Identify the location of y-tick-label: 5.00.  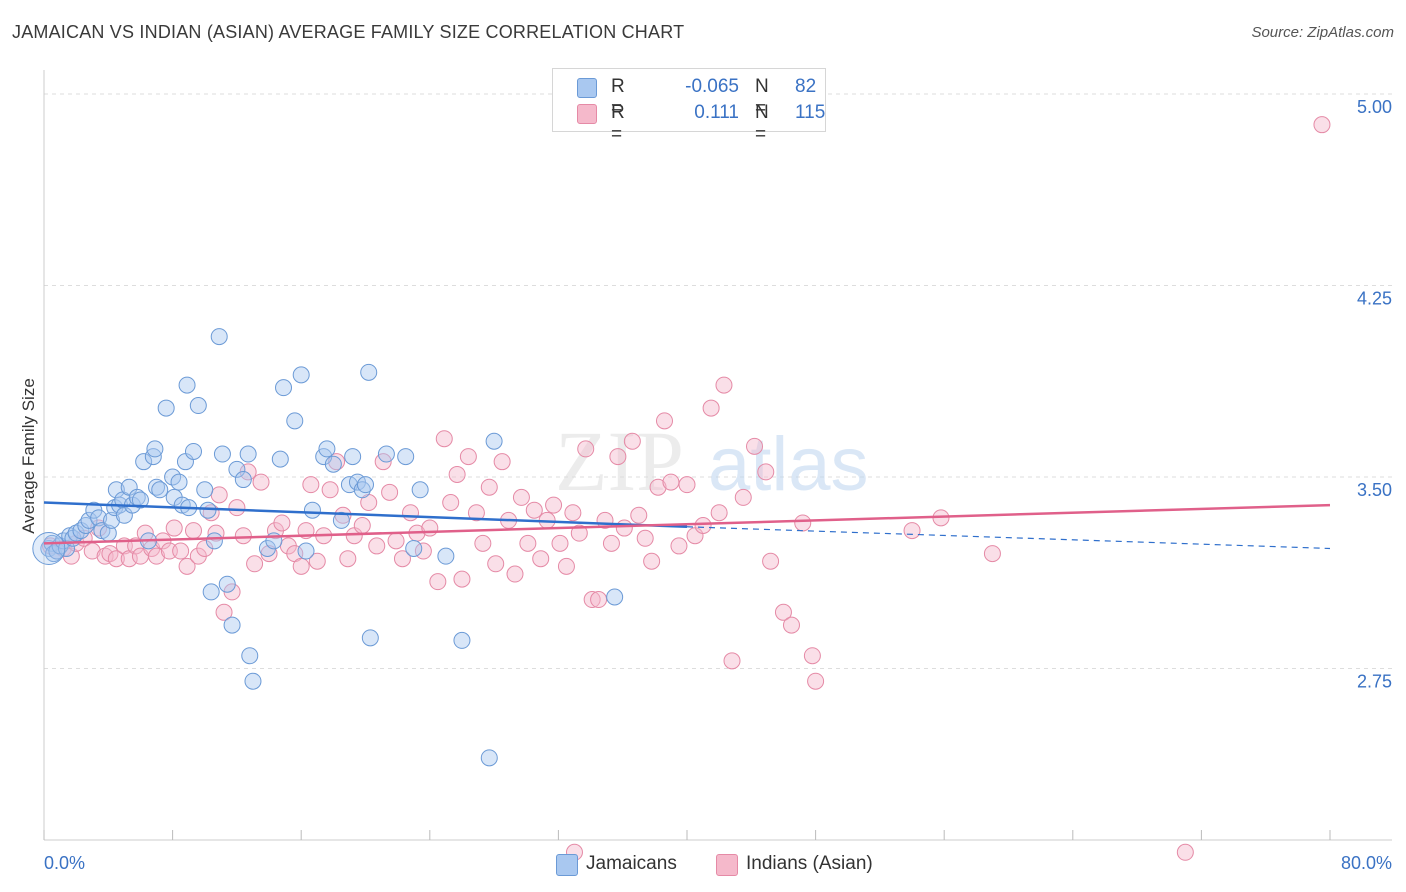
(1374, 107).